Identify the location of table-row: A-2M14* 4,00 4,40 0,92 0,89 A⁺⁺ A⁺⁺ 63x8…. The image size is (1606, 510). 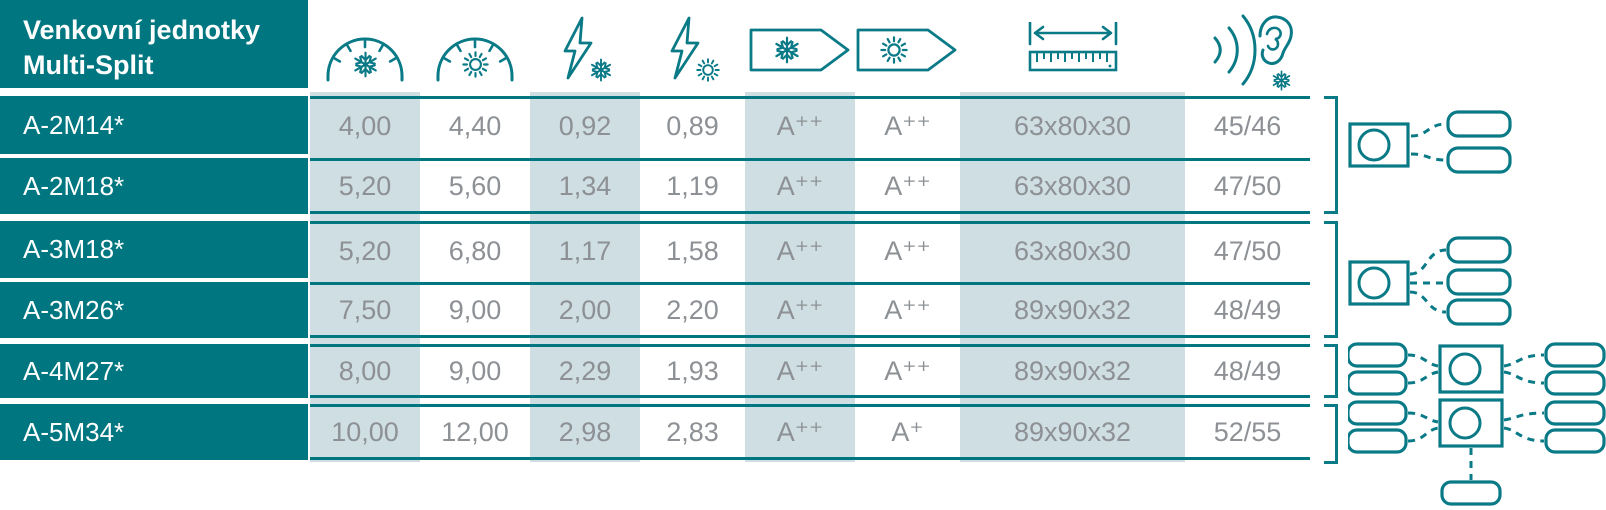
(655, 125).